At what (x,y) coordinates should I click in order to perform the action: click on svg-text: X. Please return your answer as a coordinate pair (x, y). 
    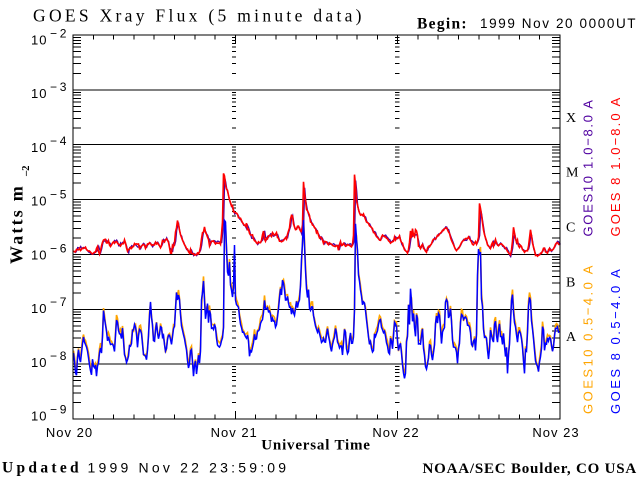
    Looking at the image, I should click on (571, 118).